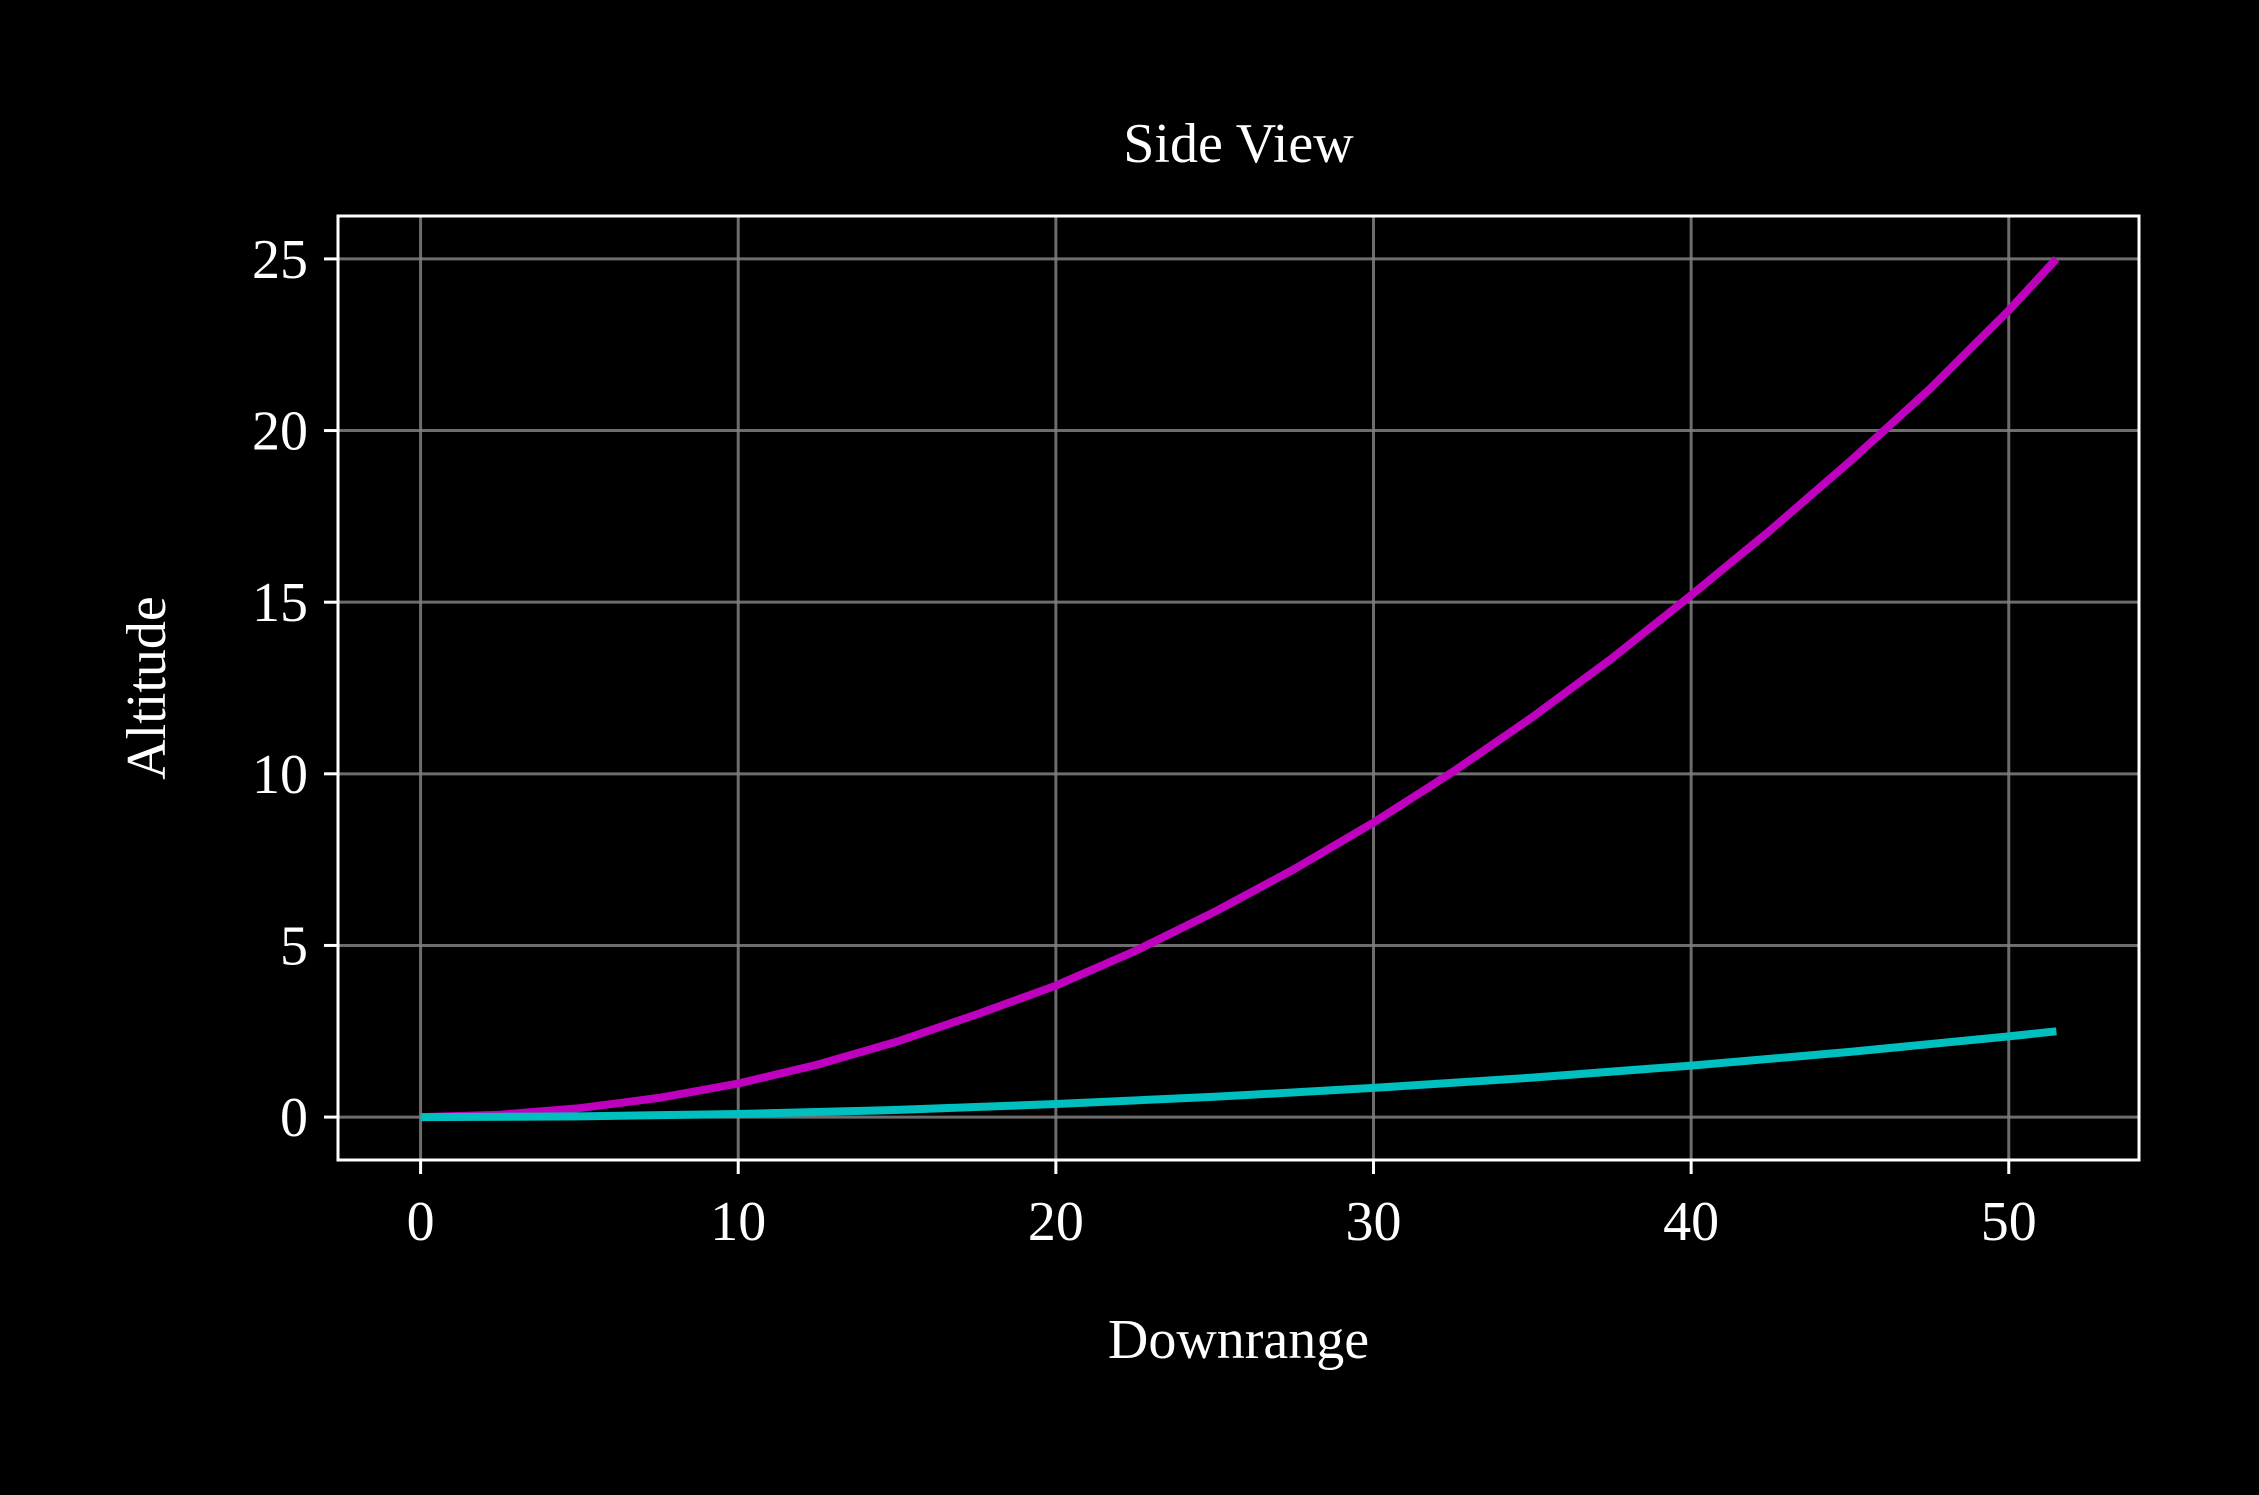  I want to click on x-tick-label: 20, so click(1056, 1222).